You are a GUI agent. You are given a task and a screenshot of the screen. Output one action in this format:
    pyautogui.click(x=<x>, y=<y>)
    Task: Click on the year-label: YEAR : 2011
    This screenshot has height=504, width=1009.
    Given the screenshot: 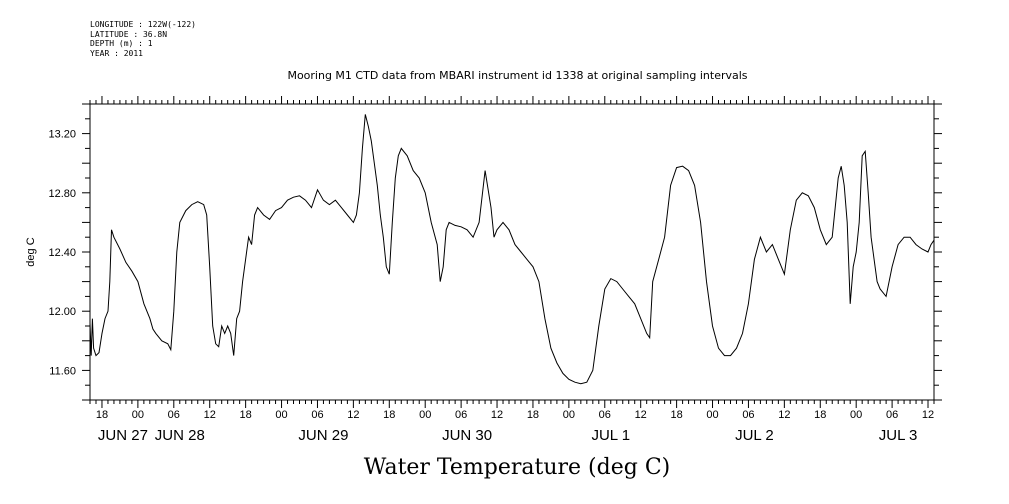 What is the action you would take?
    pyautogui.click(x=116, y=53)
    